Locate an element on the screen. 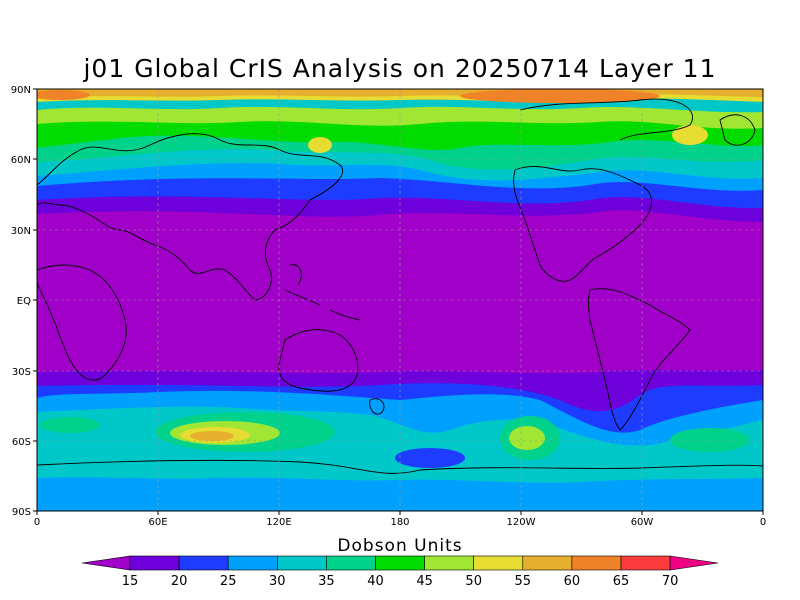  colorbar-level-label: 20 is located at coordinates (179, 581).